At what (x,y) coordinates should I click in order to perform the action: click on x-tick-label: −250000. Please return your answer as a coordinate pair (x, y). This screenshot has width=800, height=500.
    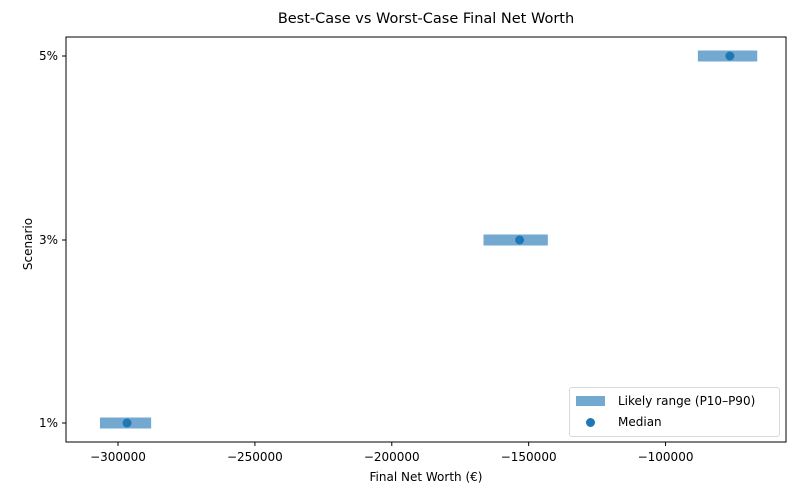
    Looking at the image, I should click on (255, 457).